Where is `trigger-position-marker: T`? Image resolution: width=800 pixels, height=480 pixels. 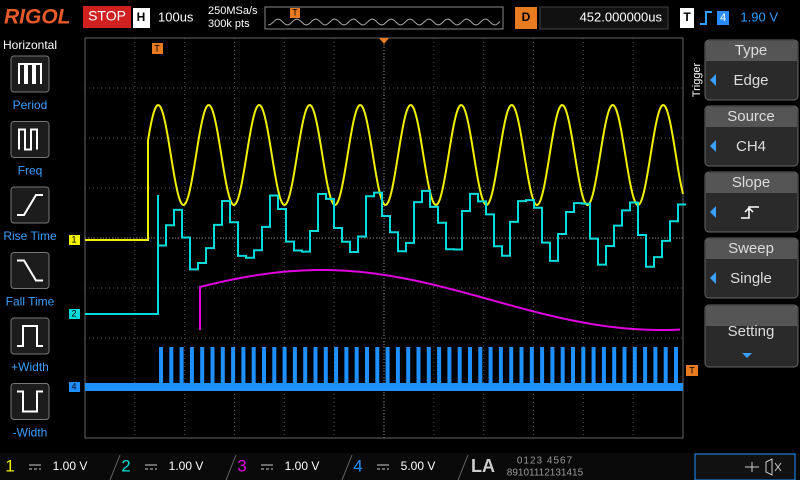 trigger-position-marker: T is located at coordinates (157, 48).